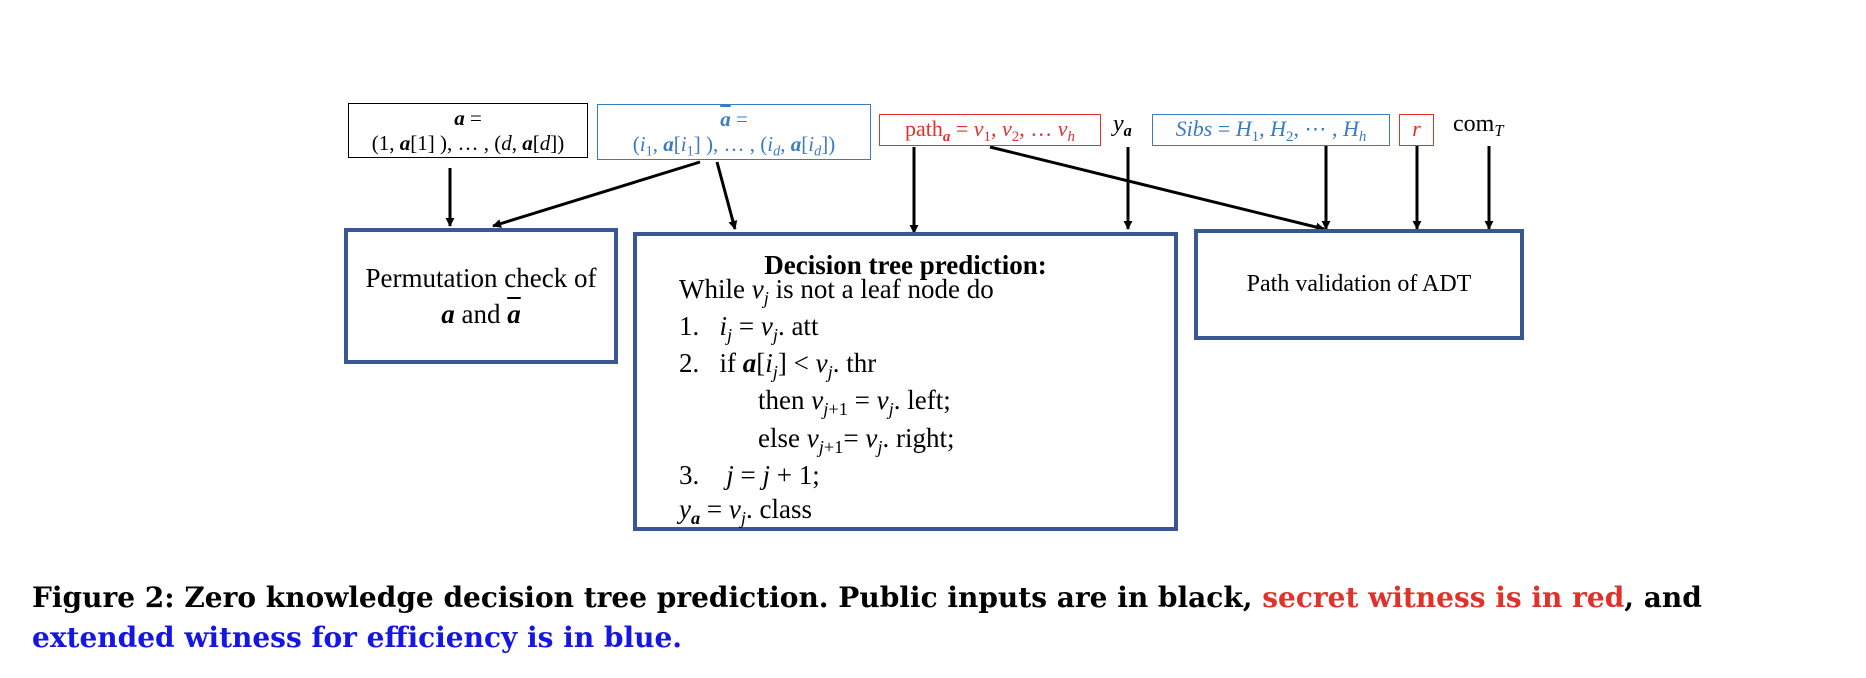  I want to click on decision-line-class: ya = vj. class, so click(745, 511).